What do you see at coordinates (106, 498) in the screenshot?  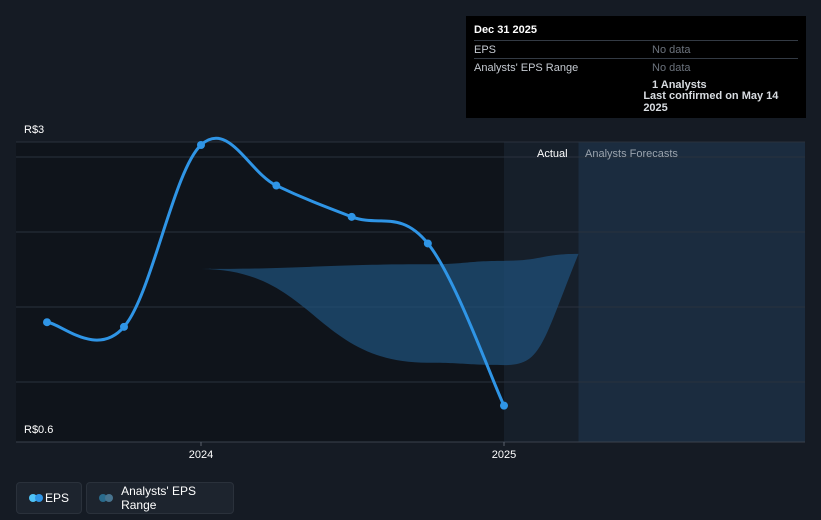 I see `range-legend-icon` at bounding box center [106, 498].